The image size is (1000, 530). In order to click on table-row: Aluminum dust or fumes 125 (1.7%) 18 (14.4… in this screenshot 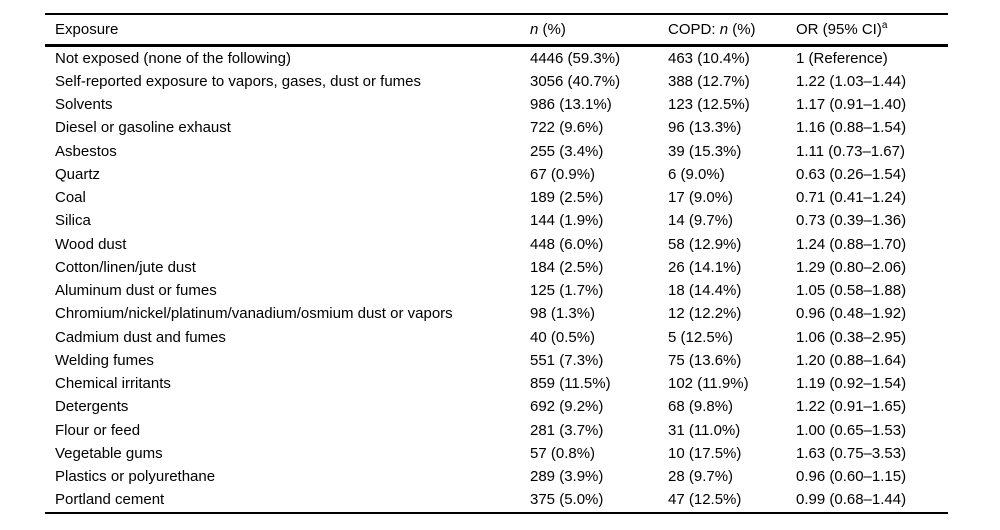, I will do `click(496, 290)`.